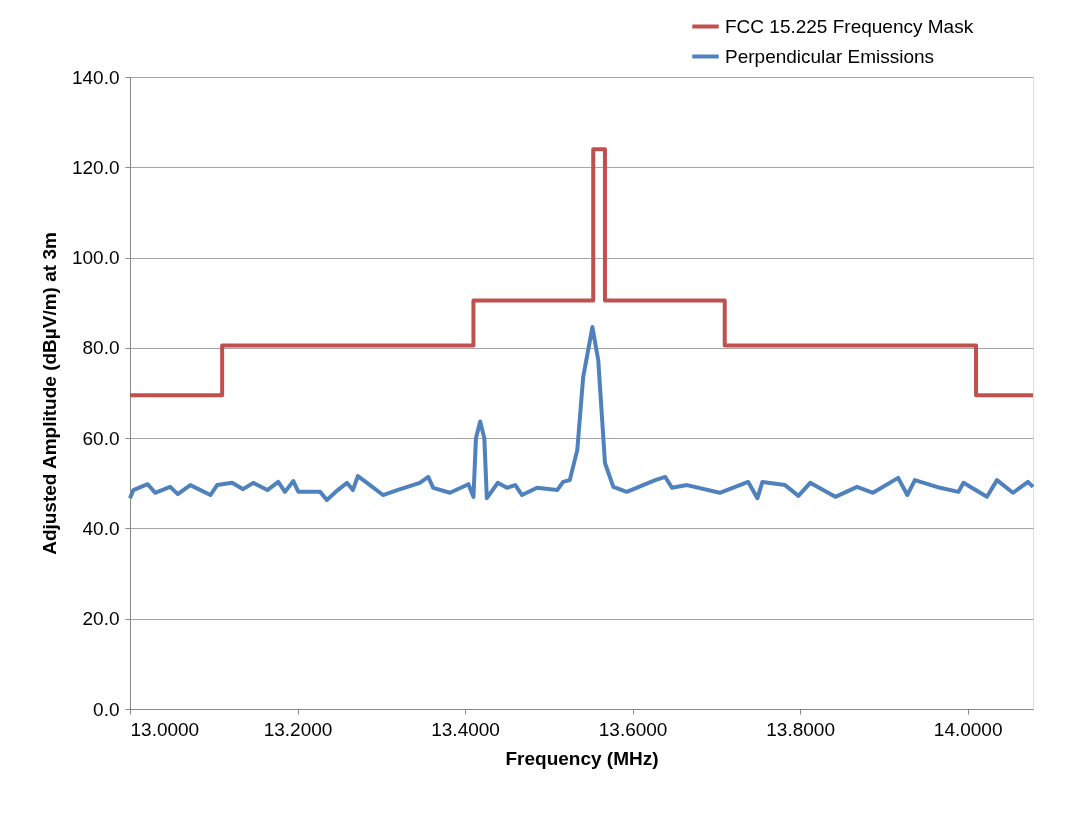 The height and width of the screenshot is (822, 1080). What do you see at coordinates (633, 729) in the screenshot?
I see `x-tick-label: 13.6000` at bounding box center [633, 729].